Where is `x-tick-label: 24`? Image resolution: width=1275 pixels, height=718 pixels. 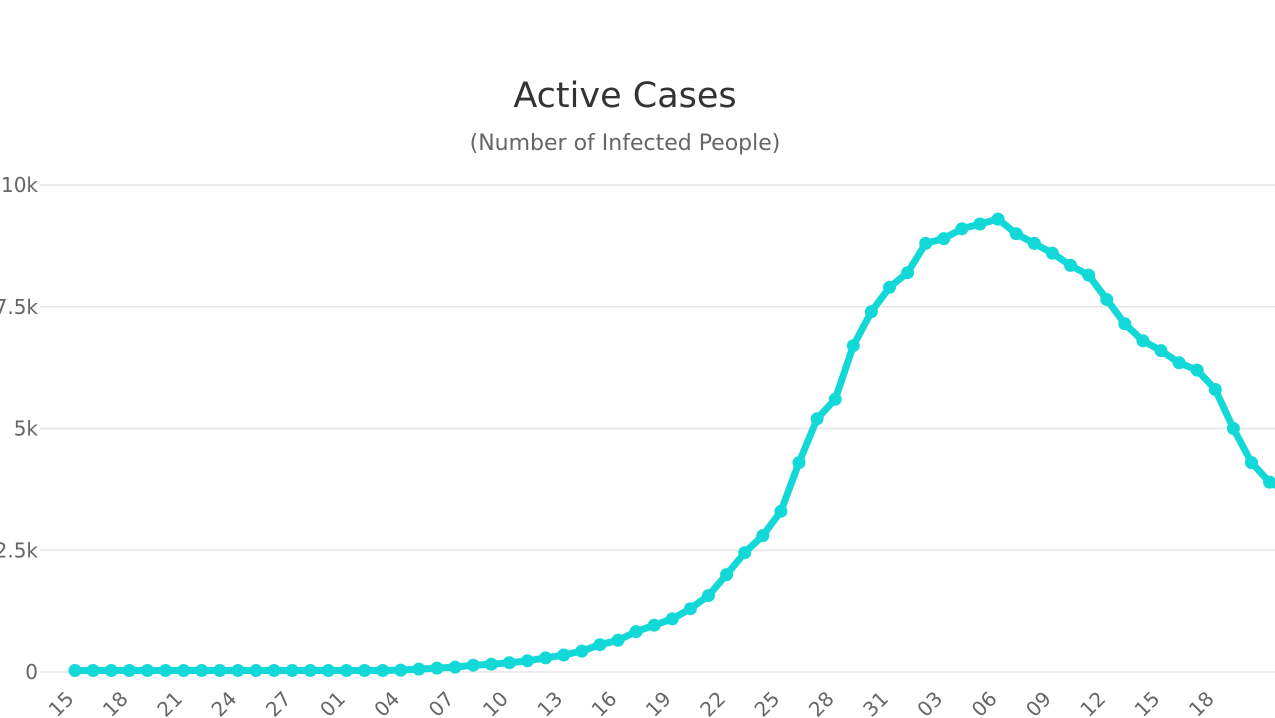
x-tick-label: 24 is located at coordinates (223, 702).